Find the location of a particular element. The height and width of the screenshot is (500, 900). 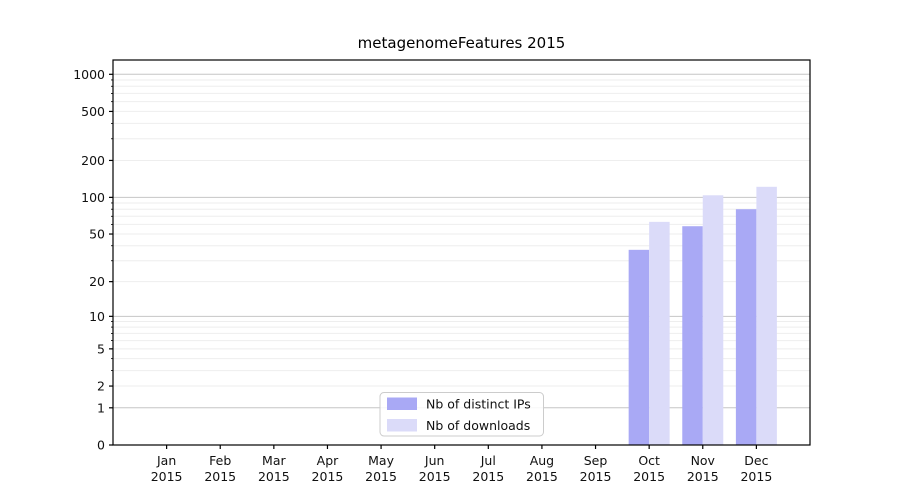

x-tick-label-month: Sep is located at coordinates (596, 460).